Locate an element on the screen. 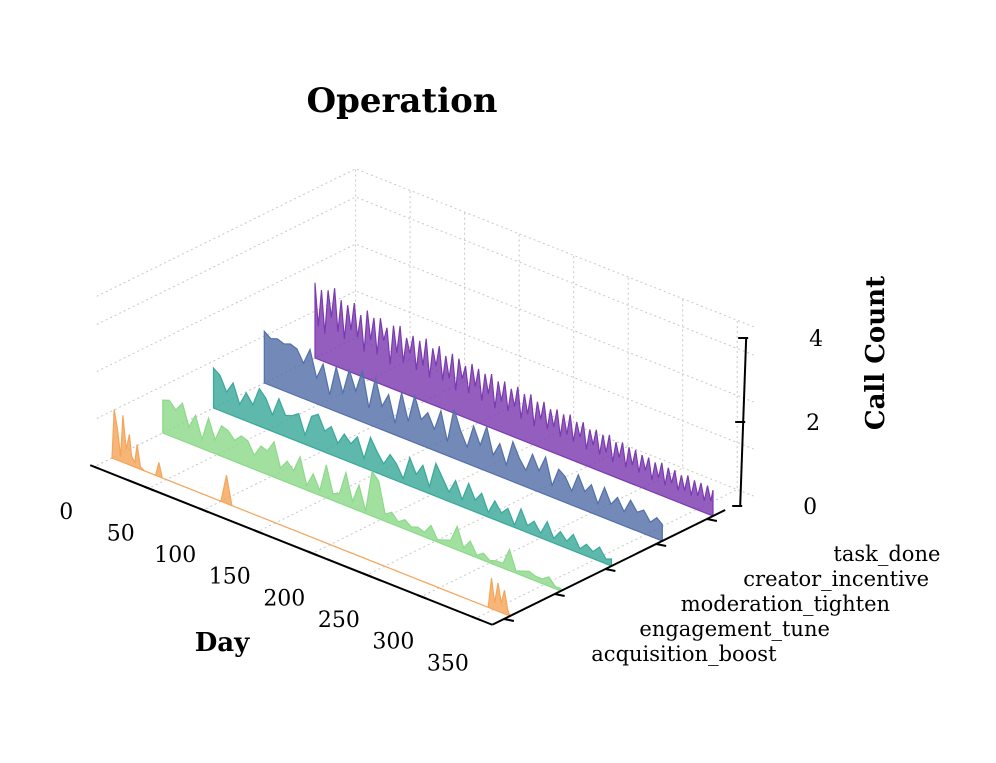 The height and width of the screenshot is (763, 996). x-tick-label: 150 is located at coordinates (230, 577).